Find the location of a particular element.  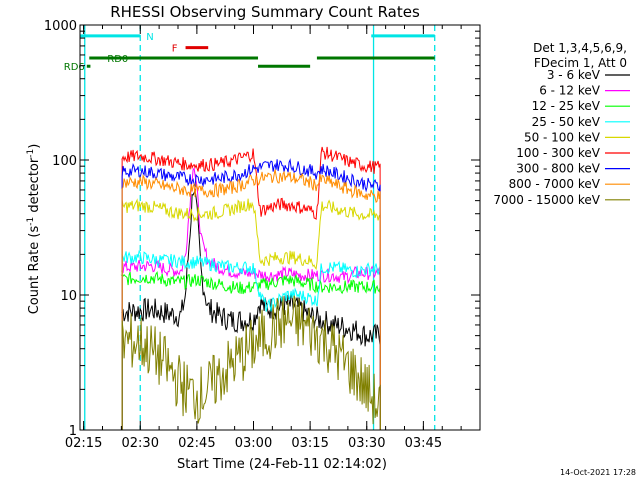

legend-entry-label: 6 - 12 keV is located at coordinates (570, 91).